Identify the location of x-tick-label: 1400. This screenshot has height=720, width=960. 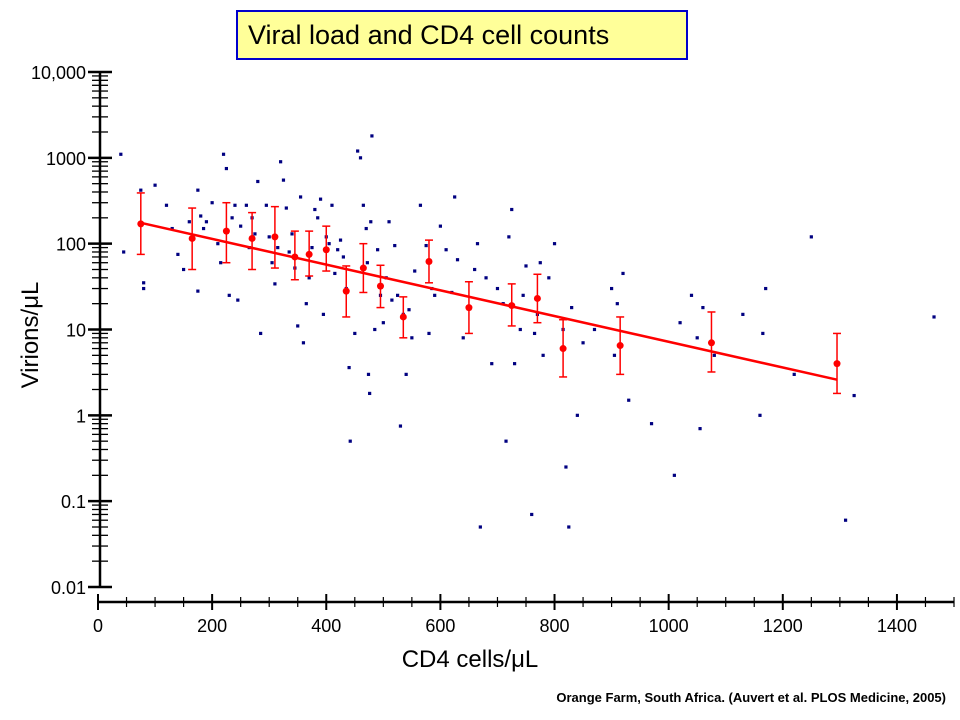
(897, 626).